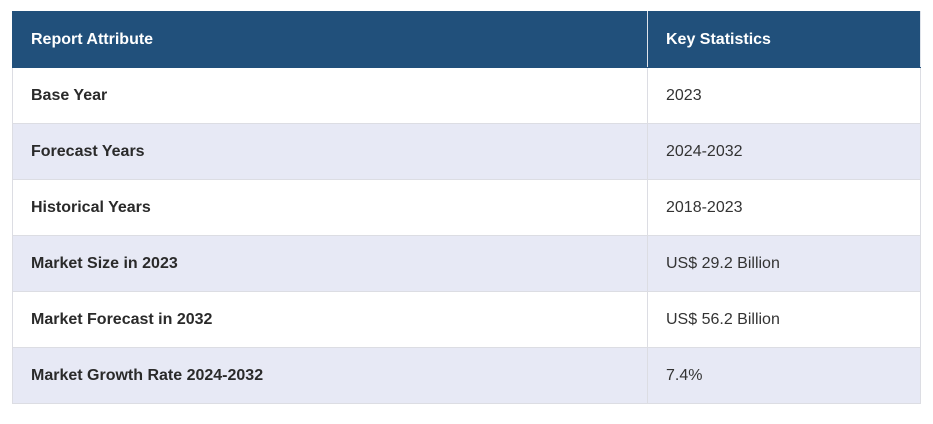 Image resolution: width=933 pixels, height=424 pixels. I want to click on header-cell: Report Attribute, so click(330, 39).